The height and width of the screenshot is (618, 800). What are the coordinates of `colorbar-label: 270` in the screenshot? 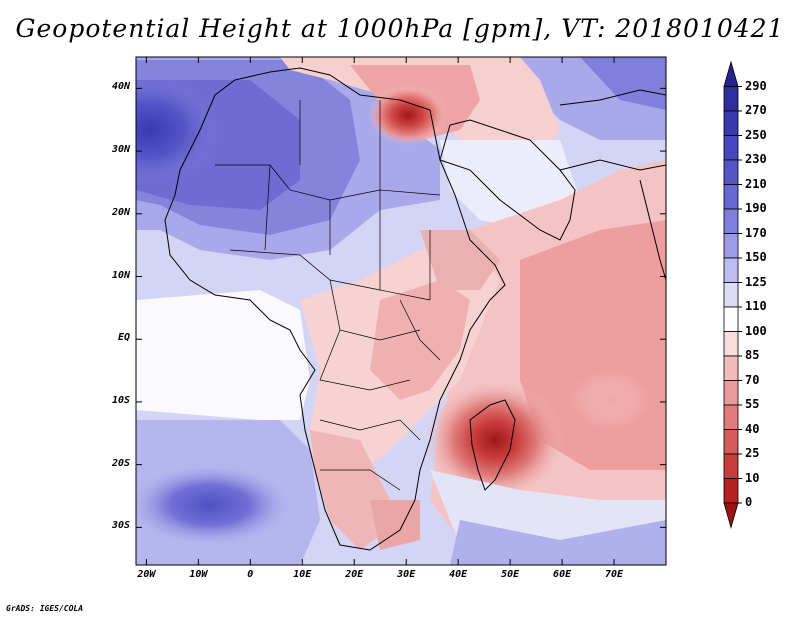 It's located at (756, 110).